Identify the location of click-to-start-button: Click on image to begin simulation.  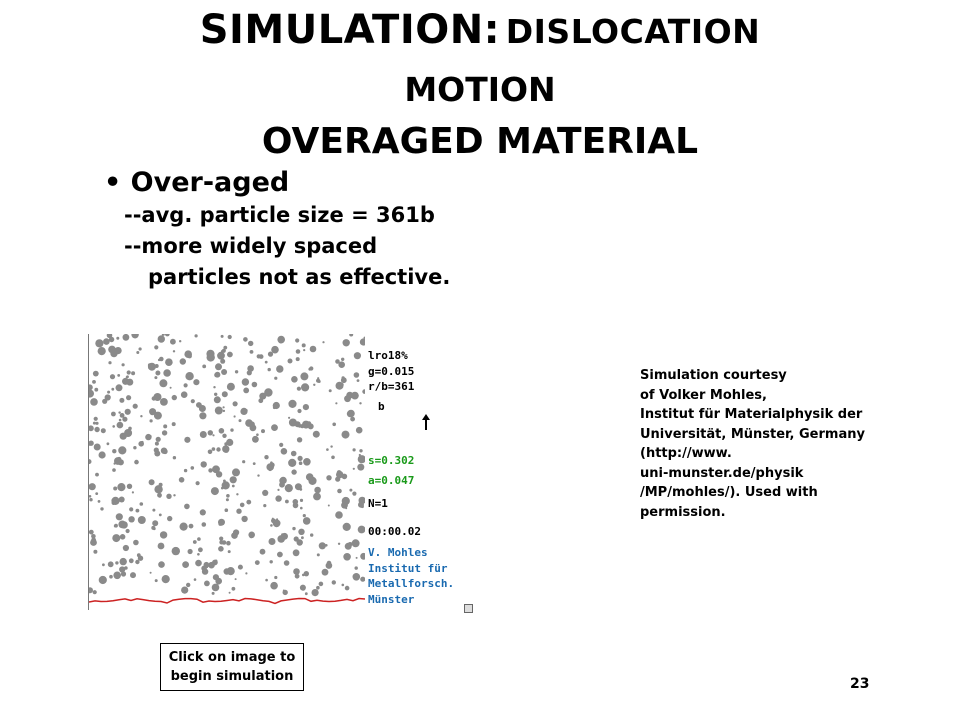
(232, 667).